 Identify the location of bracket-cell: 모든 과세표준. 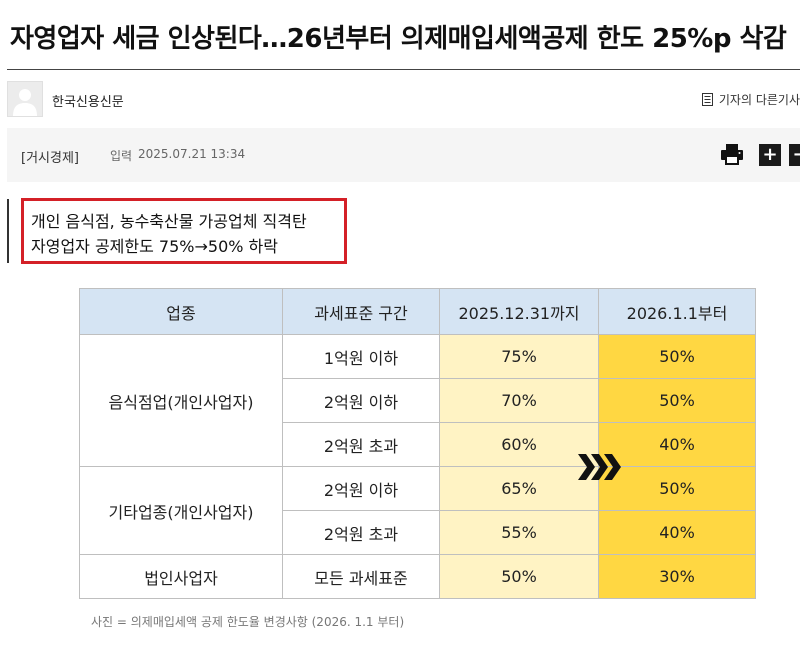
(361, 576).